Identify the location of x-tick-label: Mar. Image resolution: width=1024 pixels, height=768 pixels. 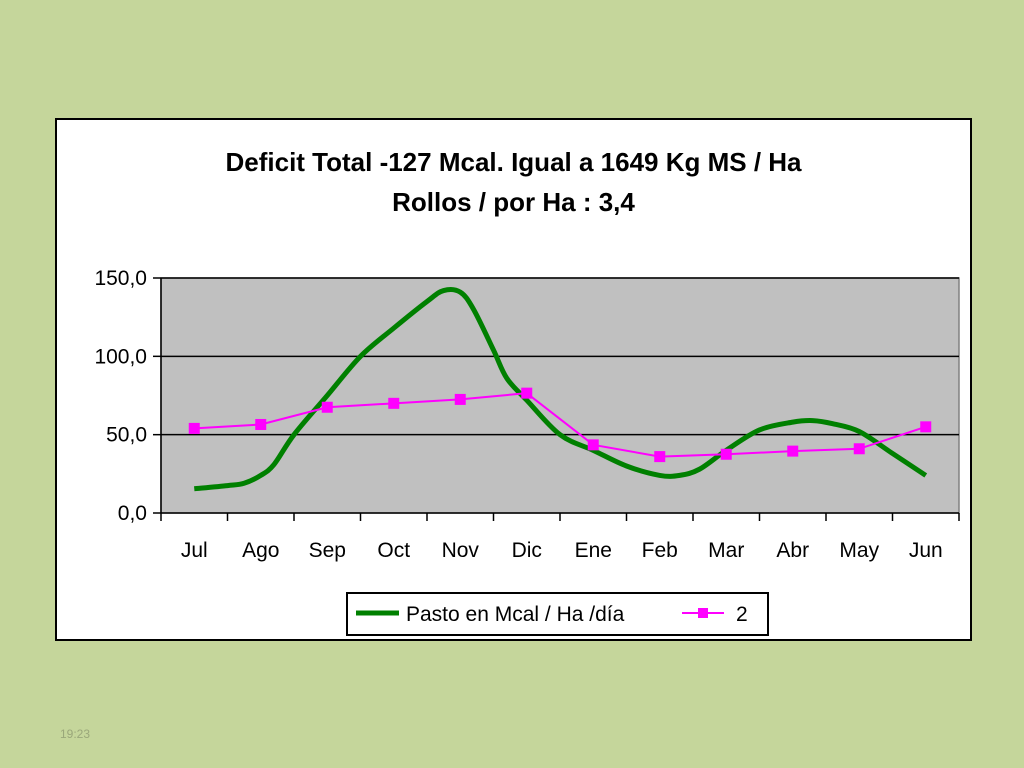
(726, 550).